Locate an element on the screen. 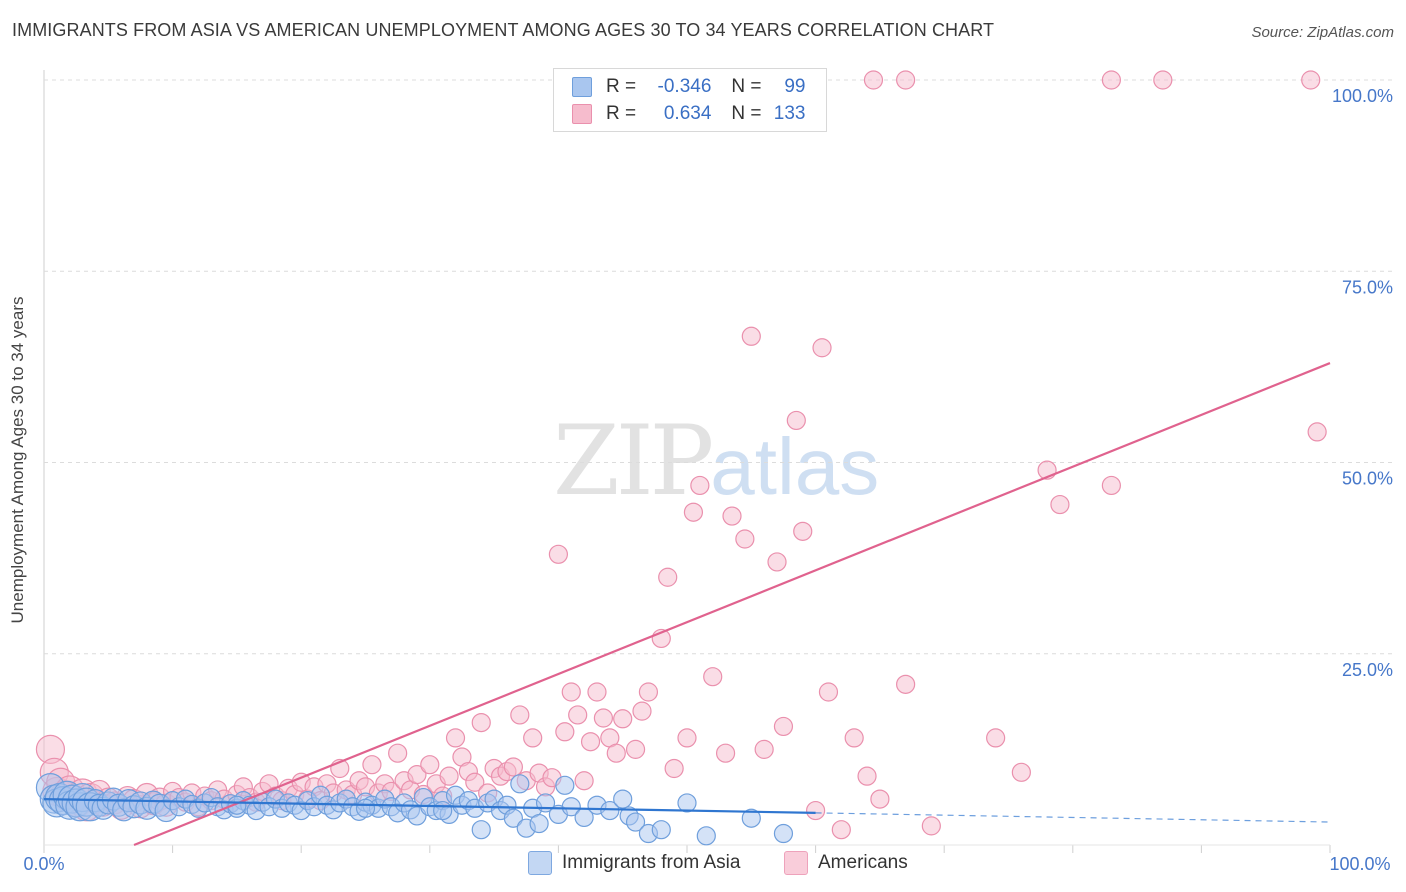 Image resolution: width=1406 pixels, height=892 pixels. asia-swatch is located at coordinates (582, 87).